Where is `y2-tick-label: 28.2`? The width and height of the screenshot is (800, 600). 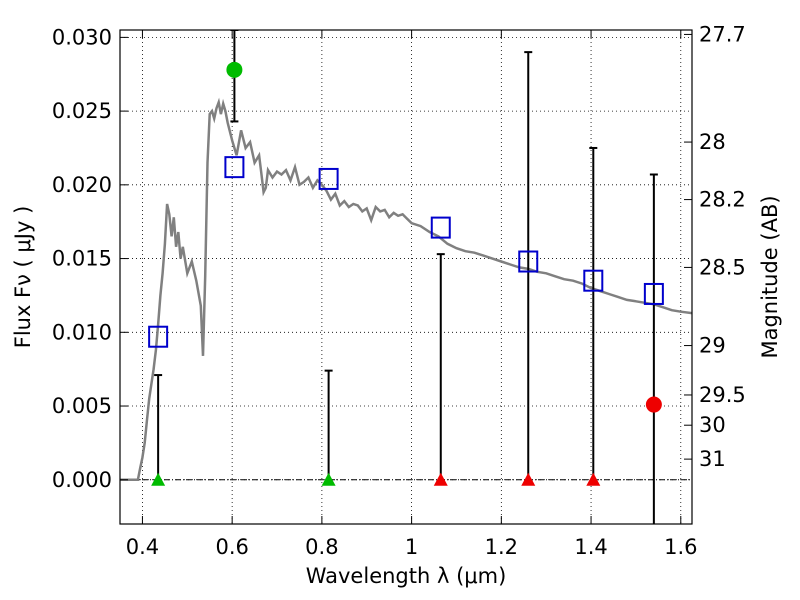 y2-tick-label: 28.2 is located at coordinates (722, 200).